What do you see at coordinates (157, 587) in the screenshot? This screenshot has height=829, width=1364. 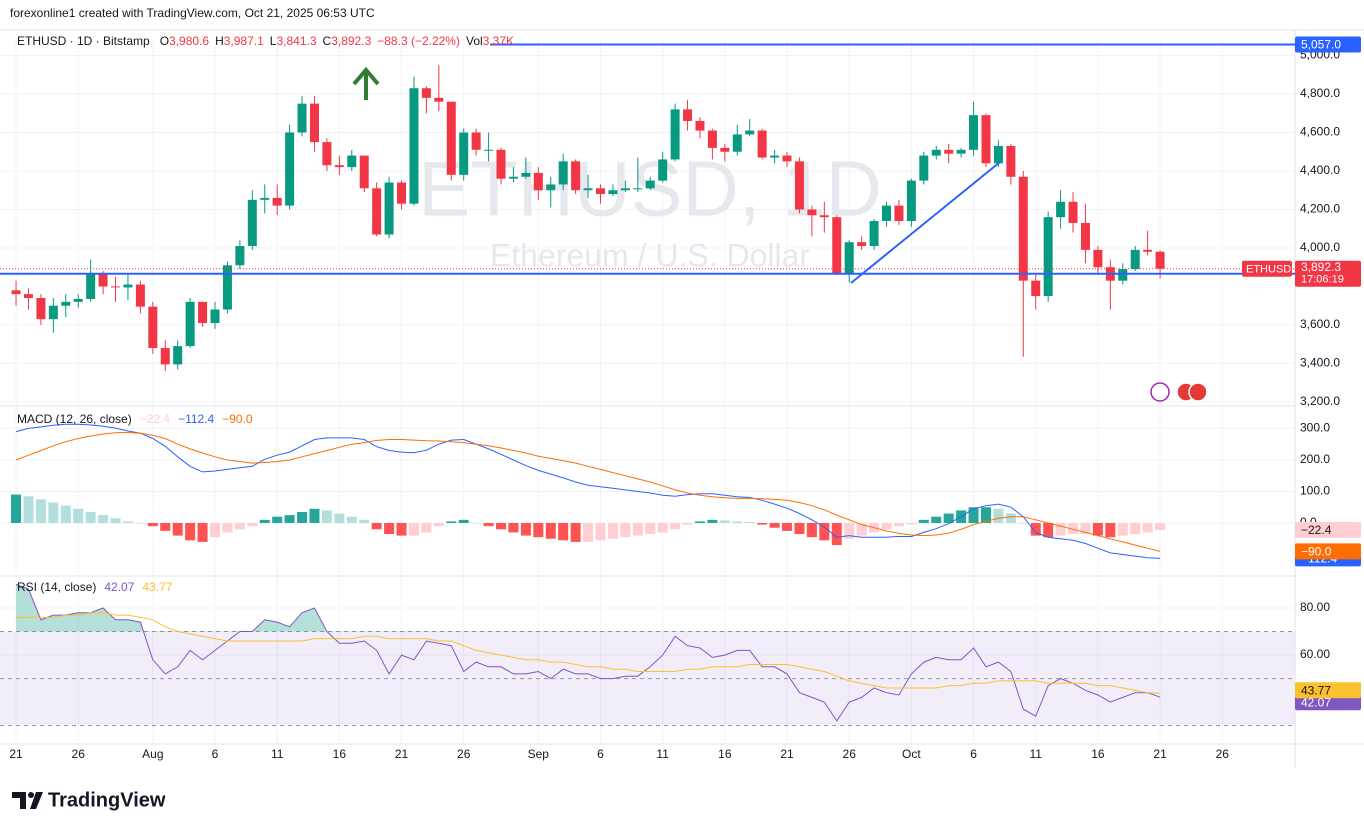 I see `legend-value: 43.77` at bounding box center [157, 587].